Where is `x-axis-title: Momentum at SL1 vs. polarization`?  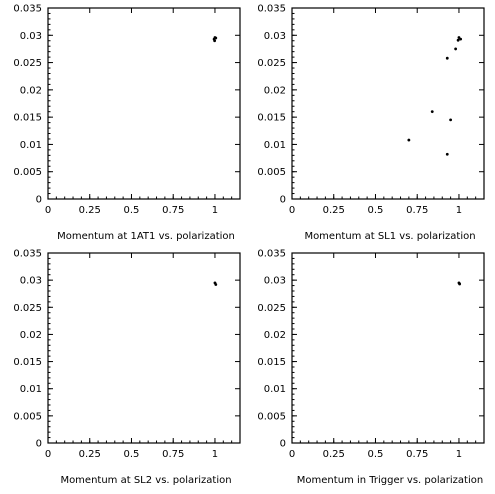
x-axis-title: Momentum at SL1 vs. polarization is located at coordinates (389, 236).